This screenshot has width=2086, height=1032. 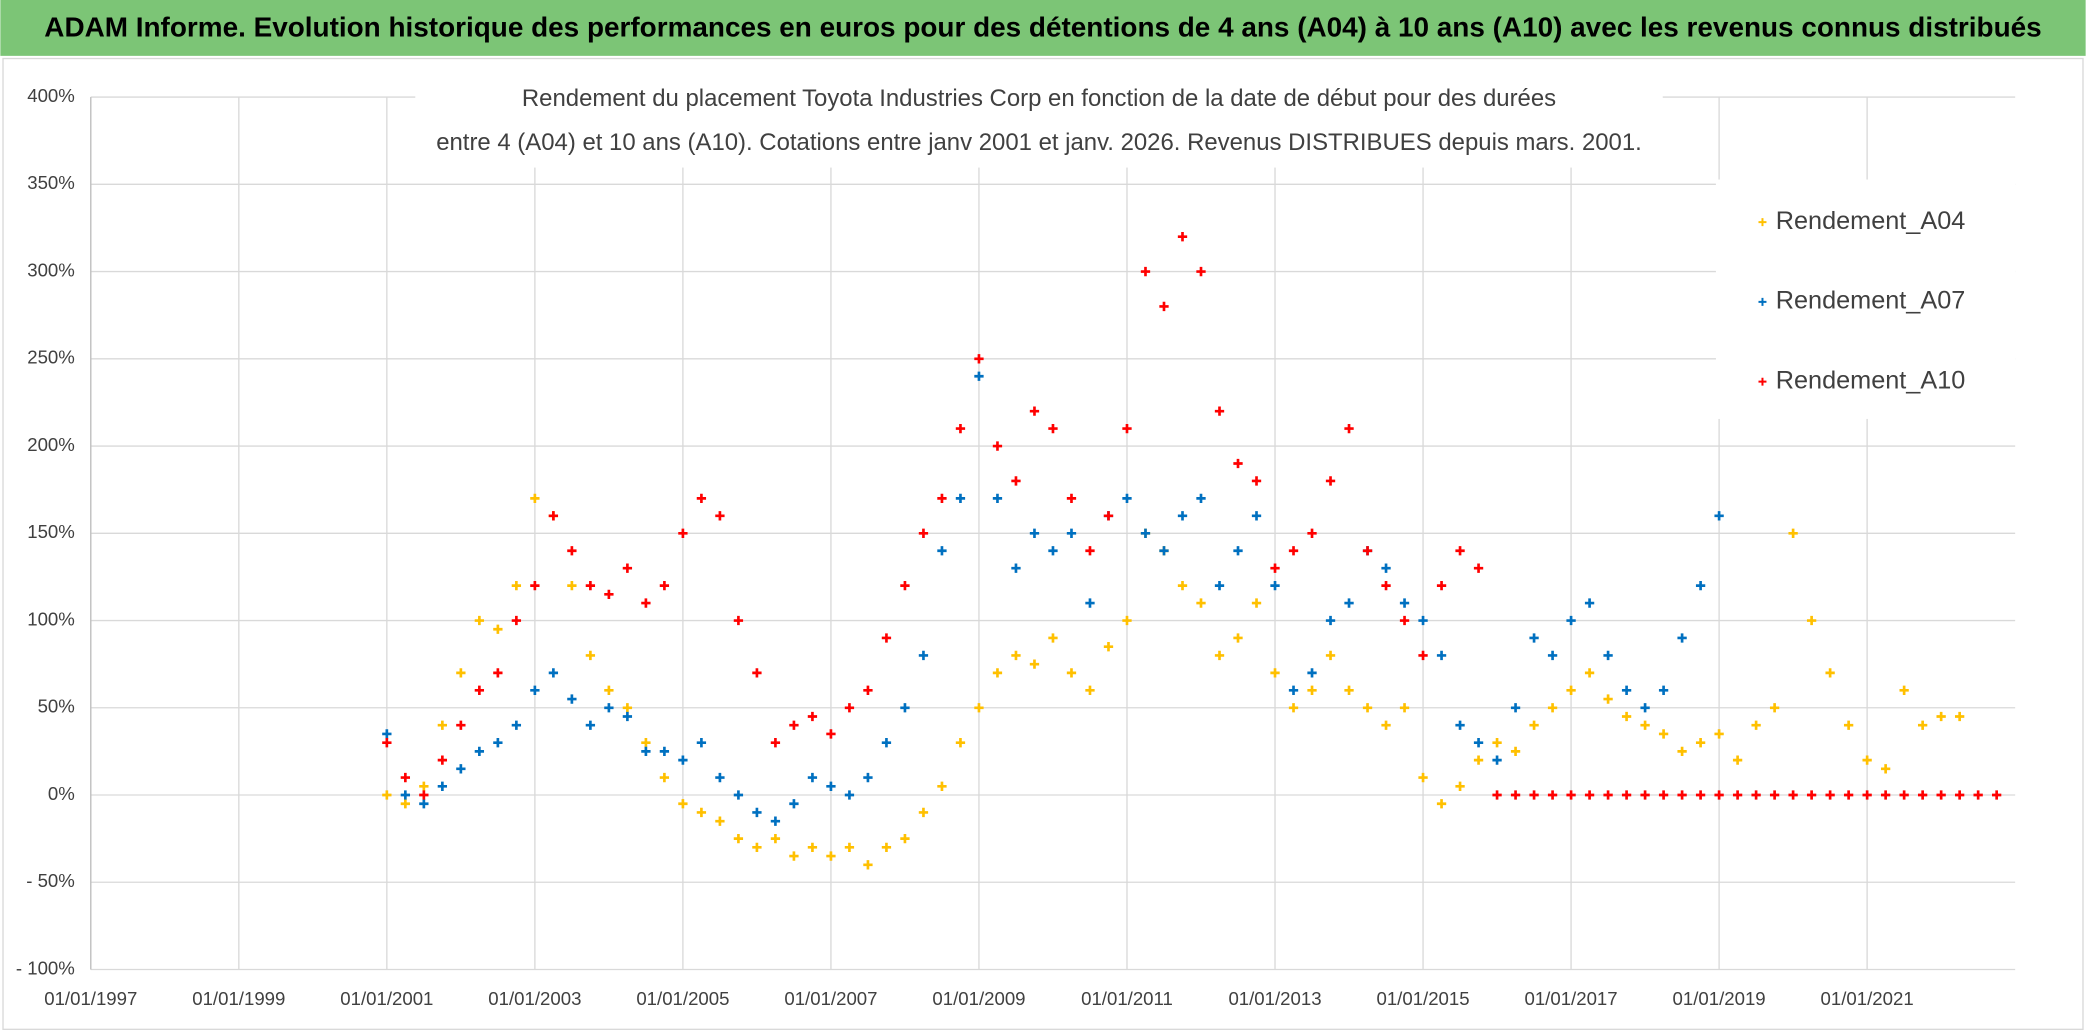 I want to click on legend-label: Rendement_A04, so click(x=1871, y=221).